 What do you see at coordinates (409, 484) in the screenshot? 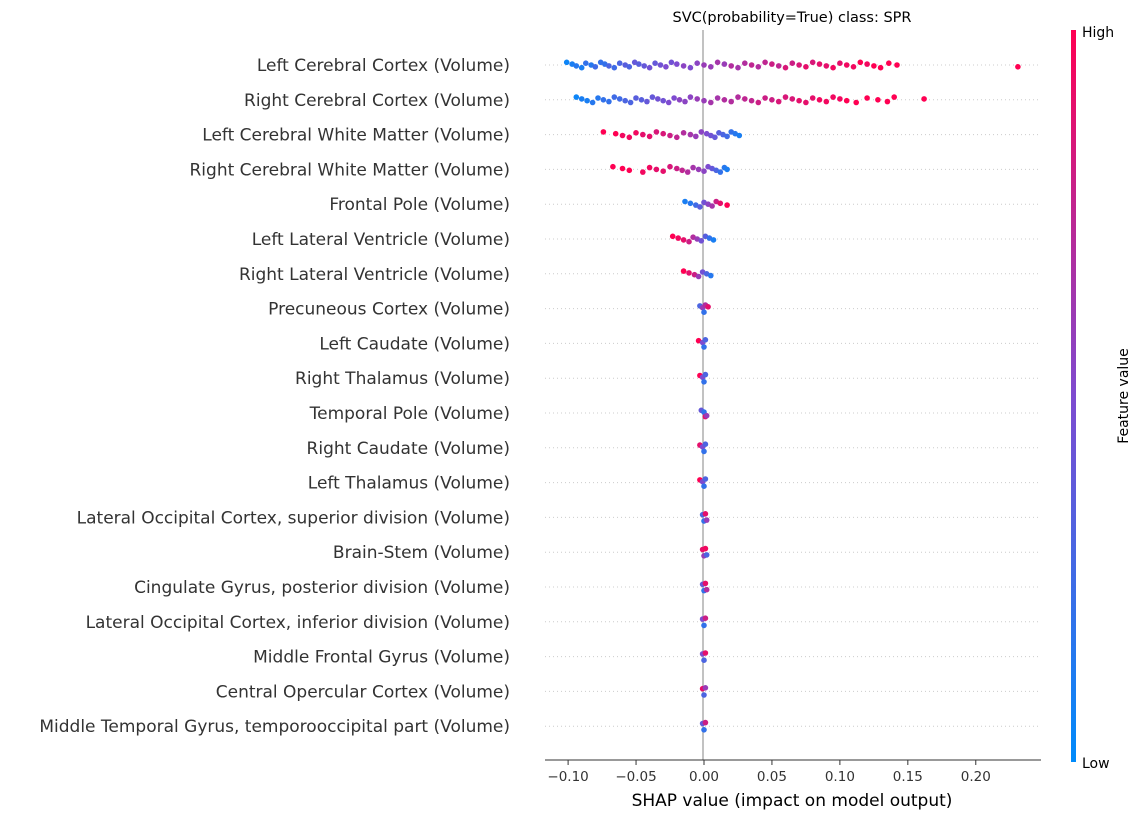
I see `feature-label: Left Thalamus (Volume)` at bounding box center [409, 484].